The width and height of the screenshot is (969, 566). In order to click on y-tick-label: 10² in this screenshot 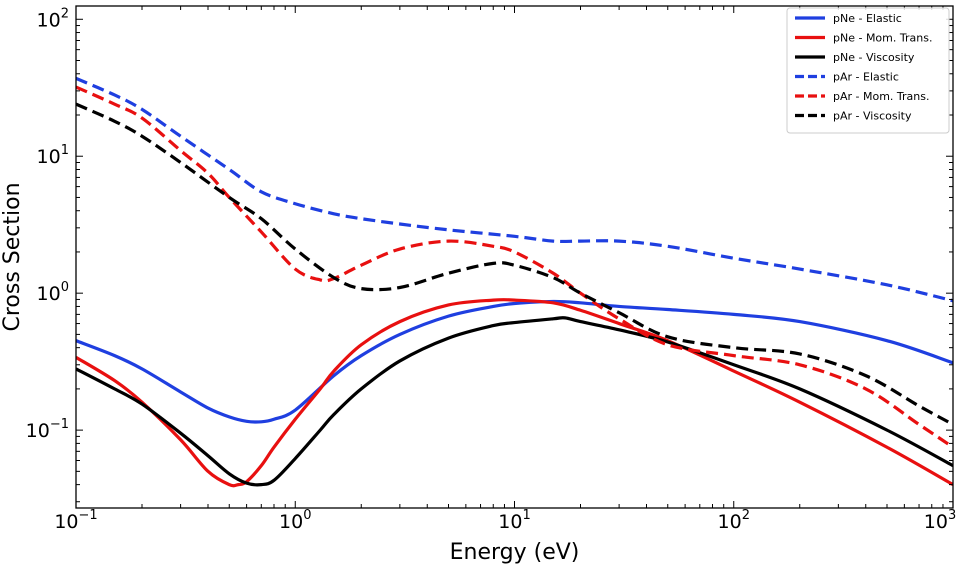, I will do `click(53, 18)`.